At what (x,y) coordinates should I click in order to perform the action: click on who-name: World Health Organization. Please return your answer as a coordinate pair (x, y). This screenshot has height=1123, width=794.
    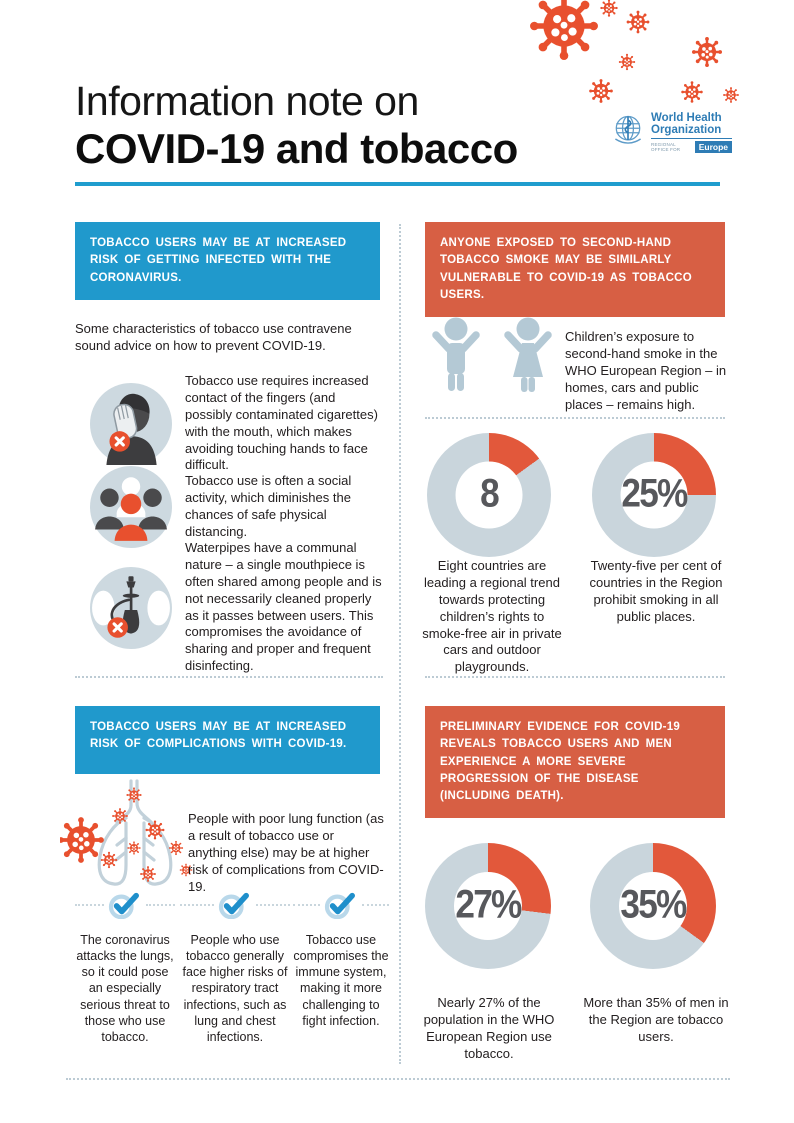
    Looking at the image, I should click on (691, 124).